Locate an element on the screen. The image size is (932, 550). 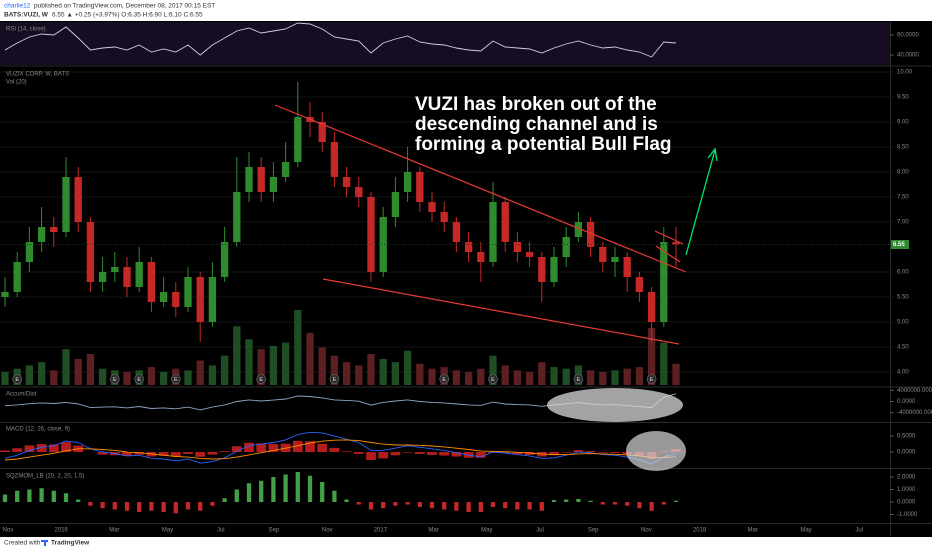
y-tick-label: 4000000.0000 is located at coordinates (914, 391).